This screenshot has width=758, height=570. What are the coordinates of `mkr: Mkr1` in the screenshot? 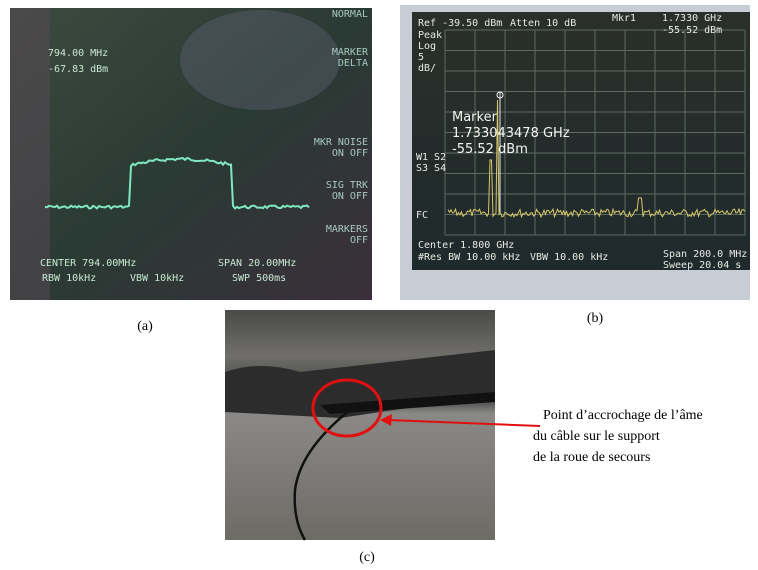 It's located at (624, 18).